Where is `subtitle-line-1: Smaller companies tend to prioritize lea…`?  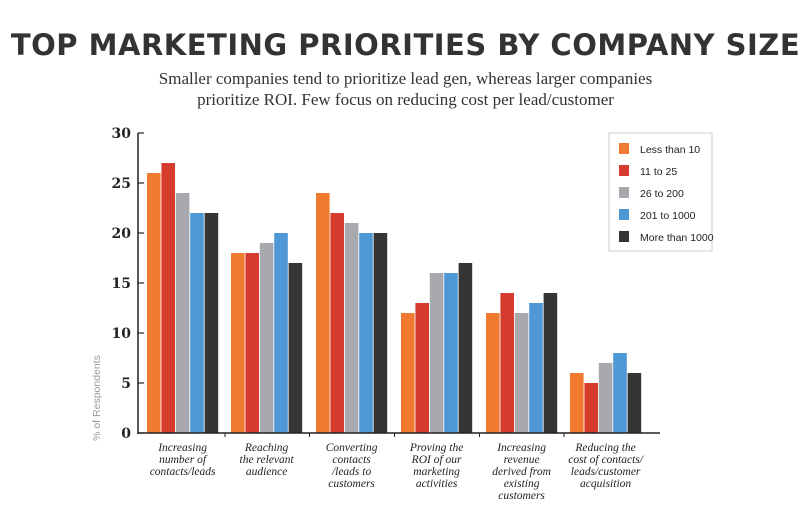
subtitle-line-1: Smaller companies tend to prioritize lea… is located at coordinates (405, 78).